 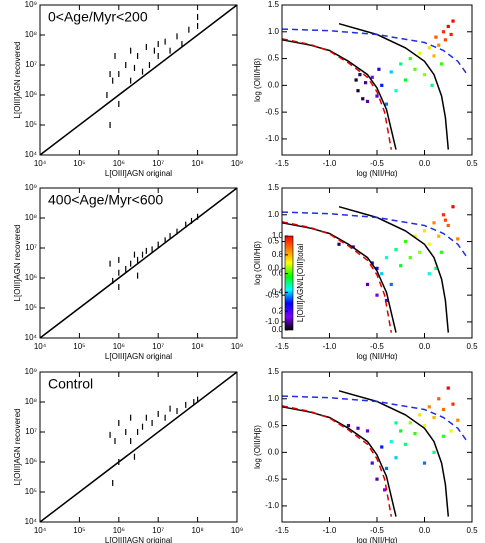 What do you see at coordinates (274, 84) in the screenshot?
I see `y-tick-label: 0.0` at bounding box center [274, 84].